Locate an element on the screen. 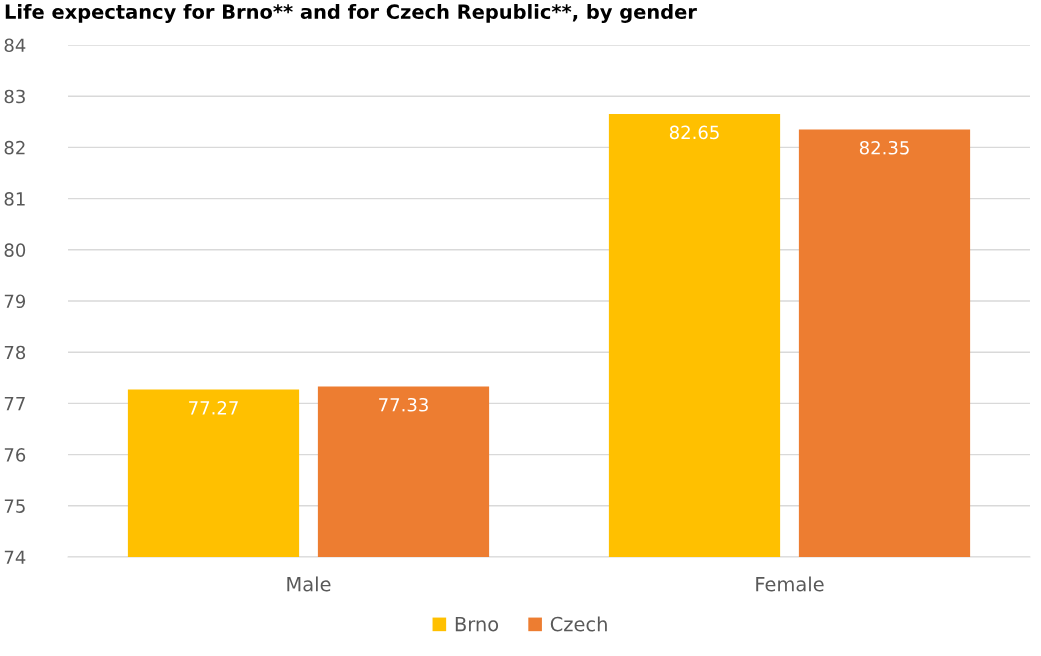 This screenshot has width=1041, height=656. y-tick-label: 80 is located at coordinates (15, 250).